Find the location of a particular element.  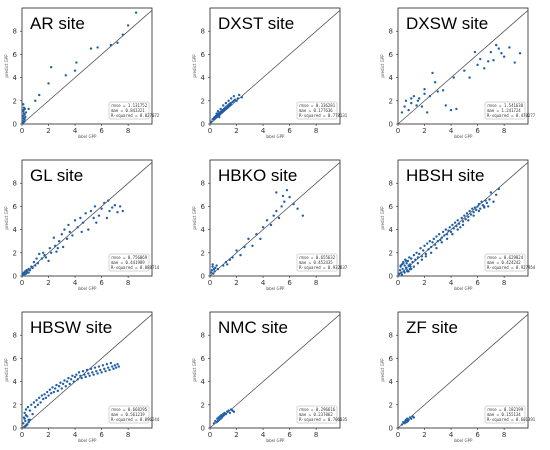

stats-text: rmse = 1.541638 is located at coordinates (505, 105).